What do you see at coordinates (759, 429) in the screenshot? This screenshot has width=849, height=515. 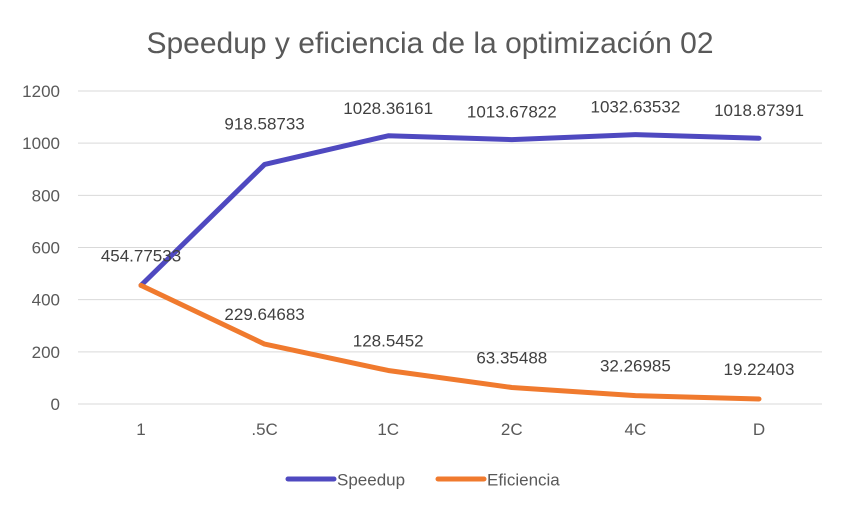 I see `x-tick-label: D` at bounding box center [759, 429].